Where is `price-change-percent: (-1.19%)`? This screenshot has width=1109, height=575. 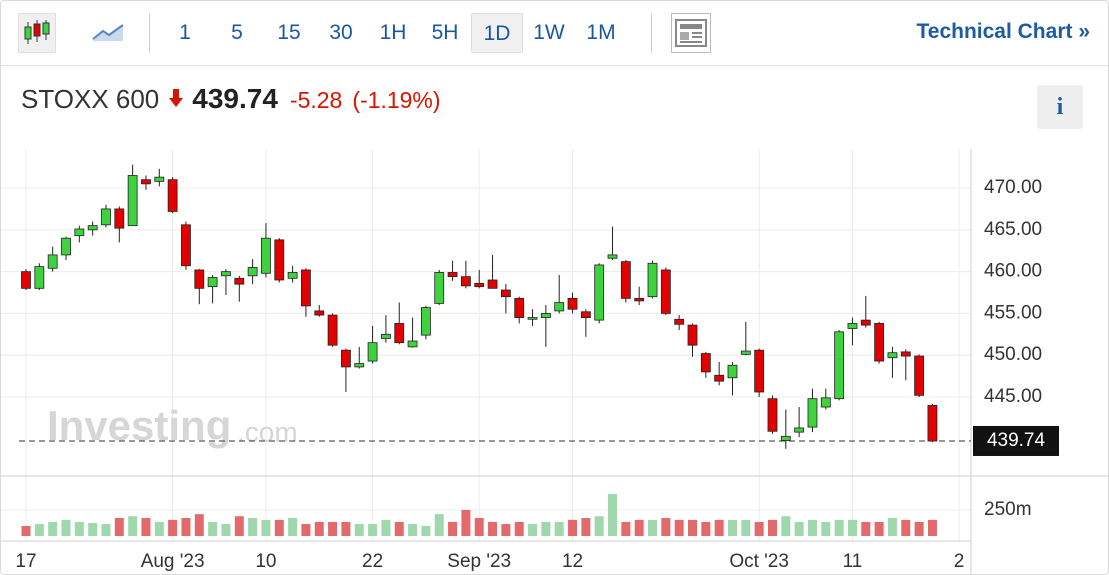
price-change-percent: (-1.19%) is located at coordinates (396, 100).